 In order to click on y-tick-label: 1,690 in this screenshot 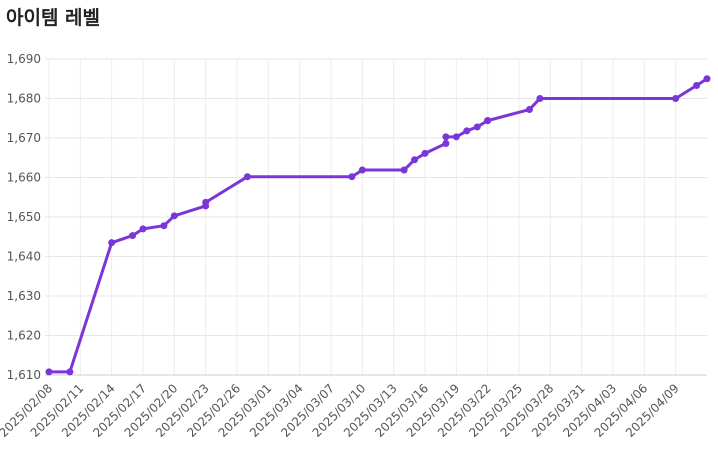, I will do `click(24, 59)`.